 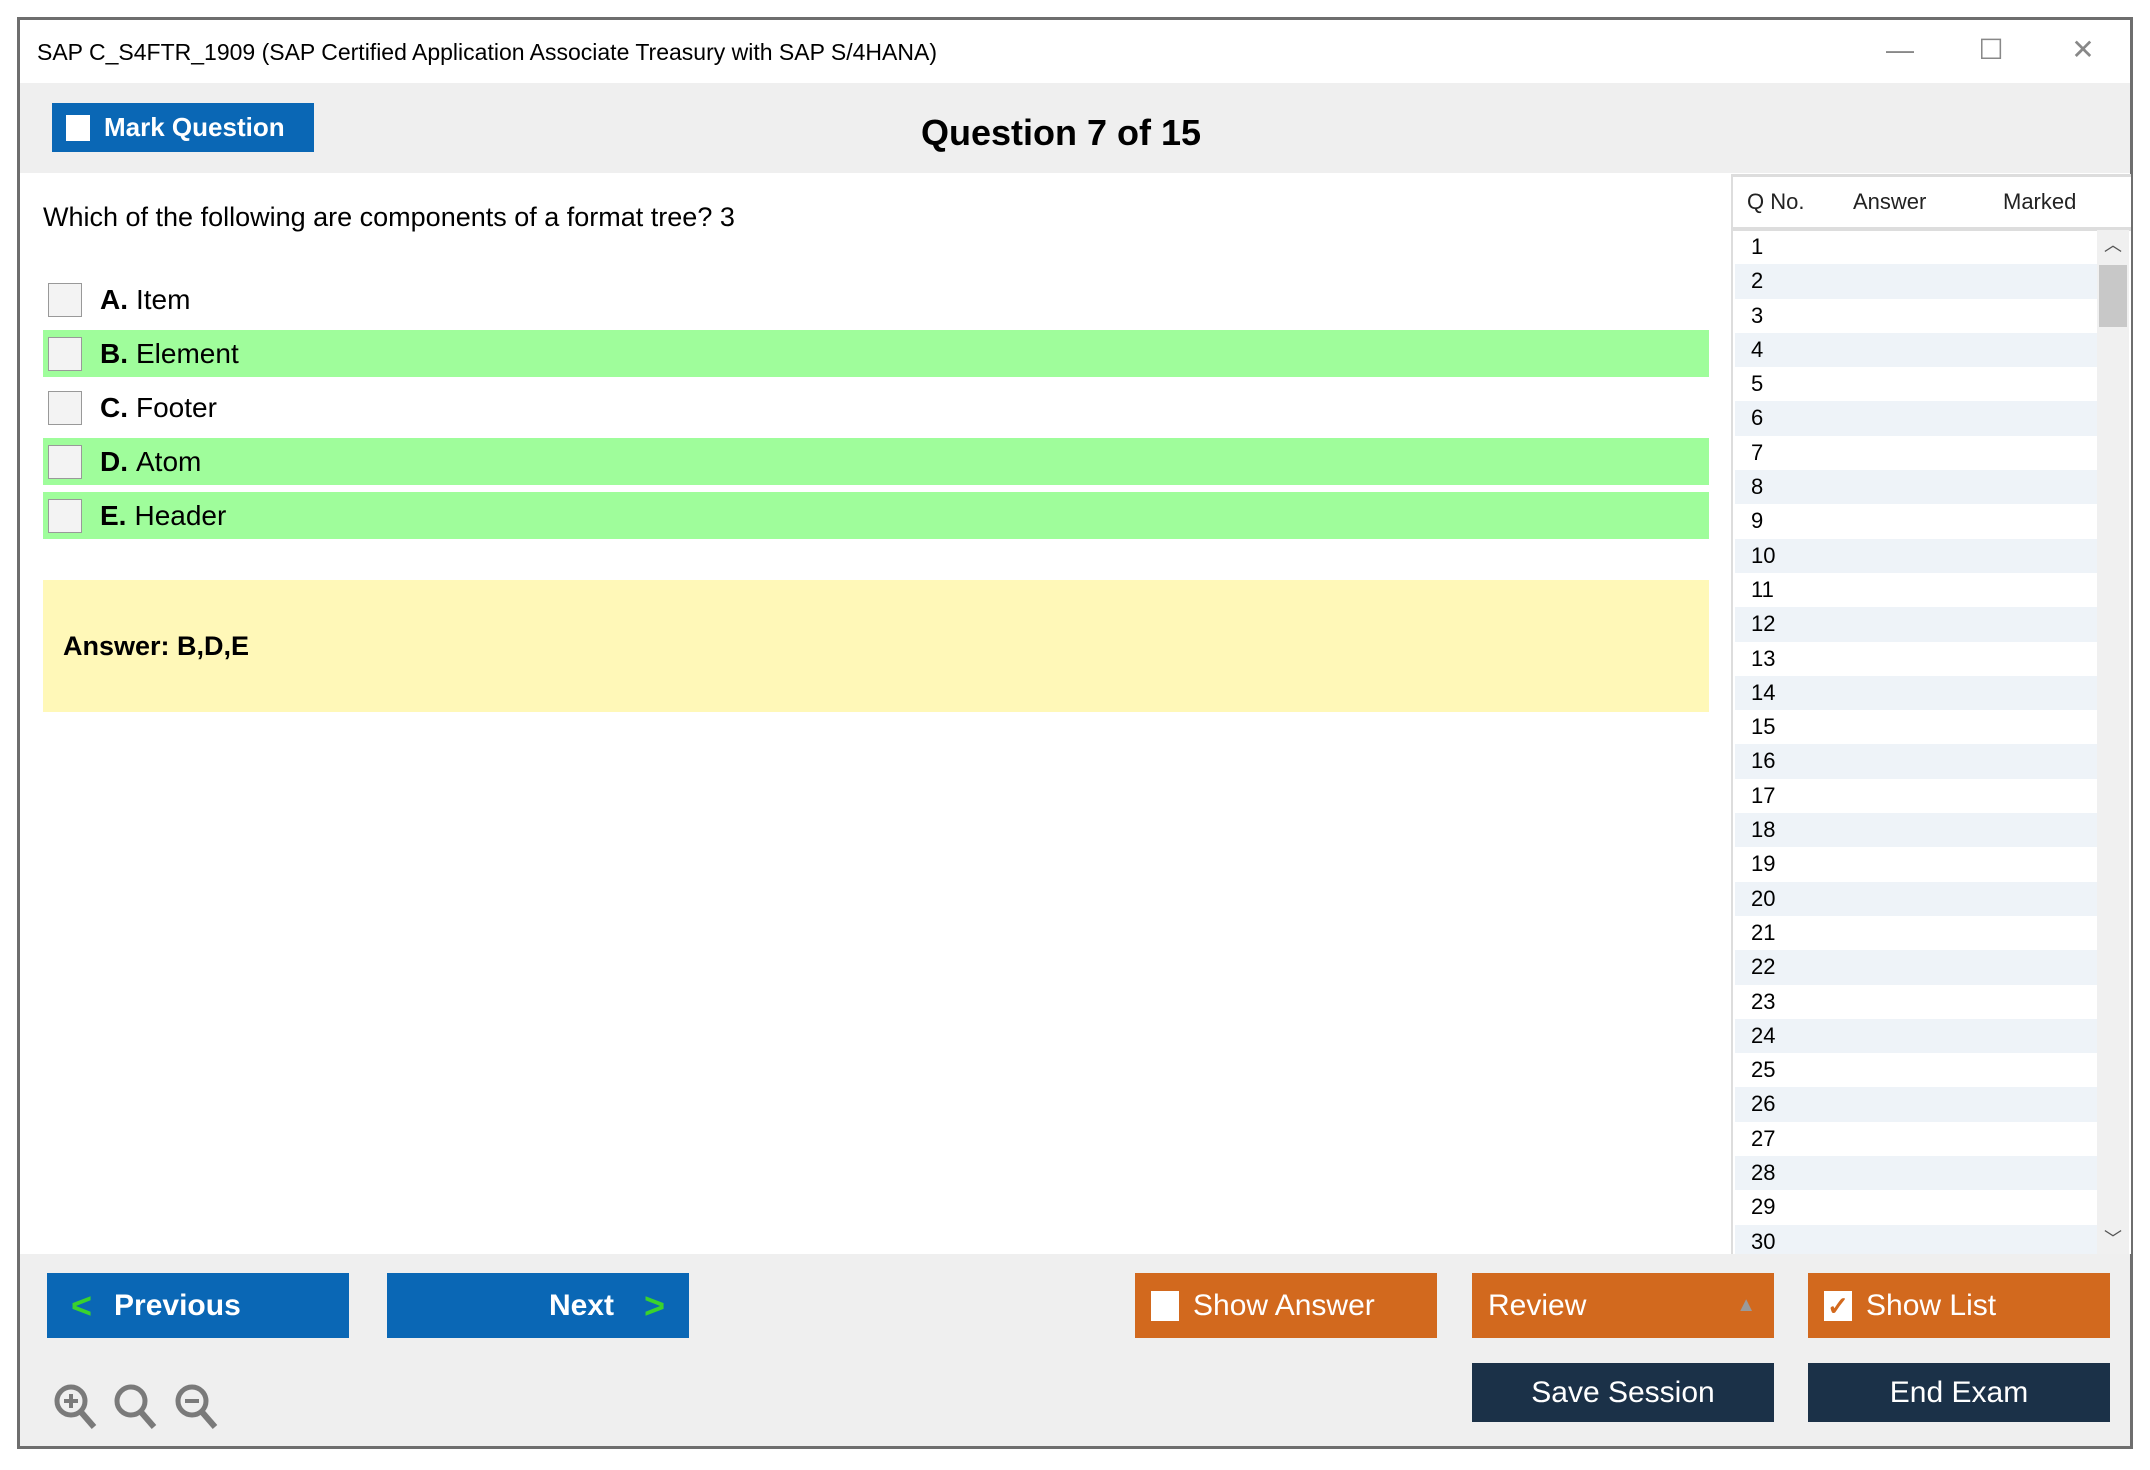 I want to click on question-list-row: 5, so click(x=1757, y=384).